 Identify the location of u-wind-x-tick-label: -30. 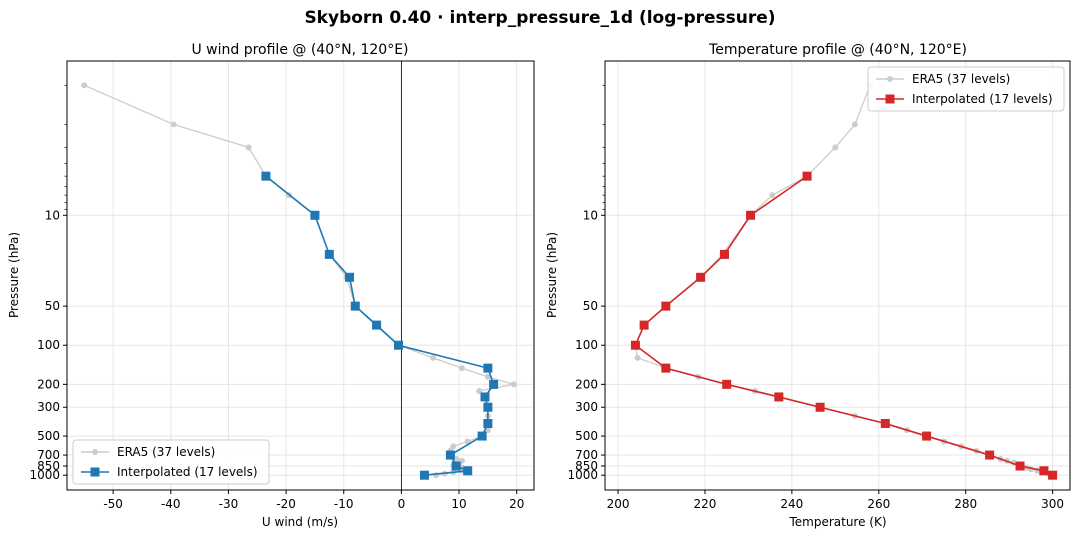
(229, 504).